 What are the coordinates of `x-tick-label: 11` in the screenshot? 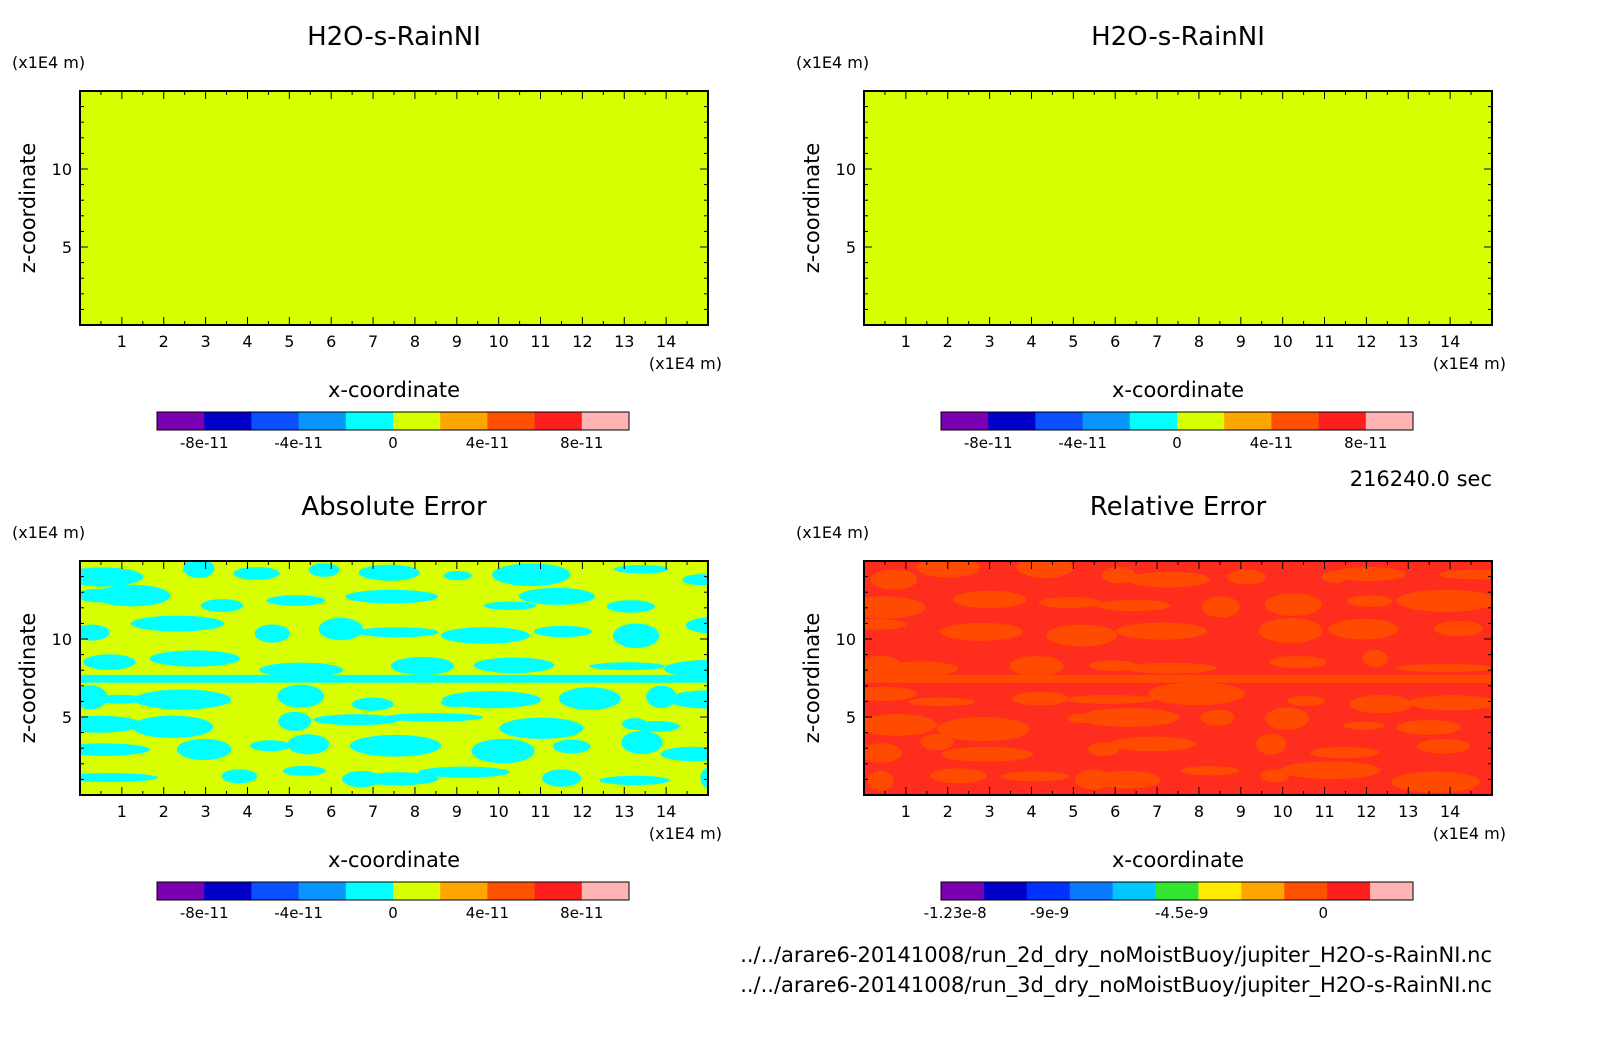 It's located at (540, 341).